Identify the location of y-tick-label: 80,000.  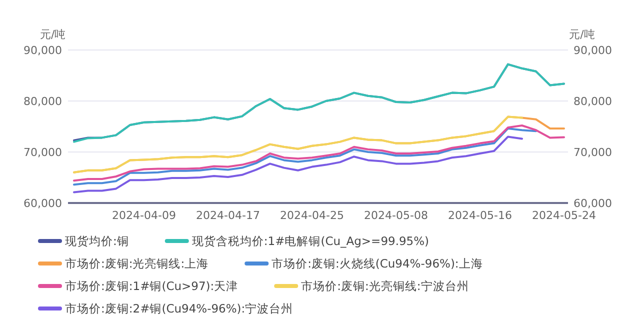
(43, 101).